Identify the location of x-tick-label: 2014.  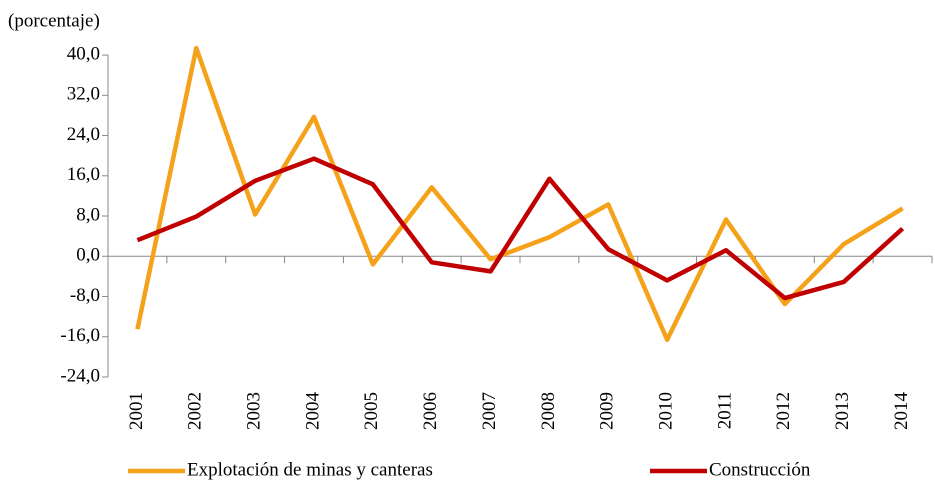
(901, 411).